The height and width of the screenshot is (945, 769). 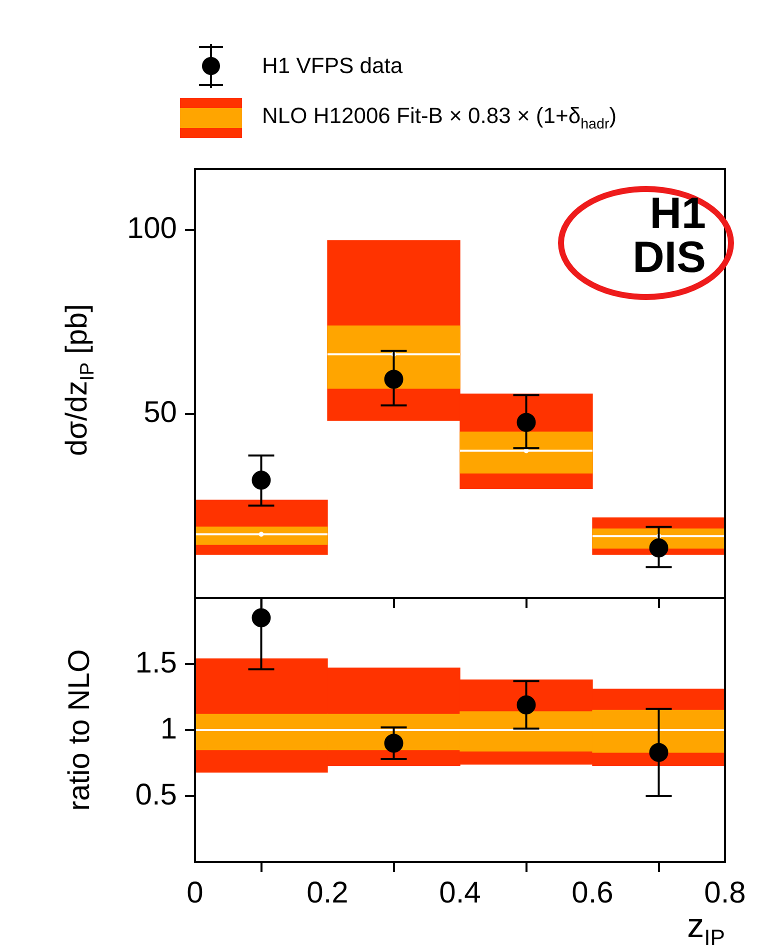 What do you see at coordinates (160, 413) in the screenshot?
I see `y-tick-label: 50` at bounding box center [160, 413].